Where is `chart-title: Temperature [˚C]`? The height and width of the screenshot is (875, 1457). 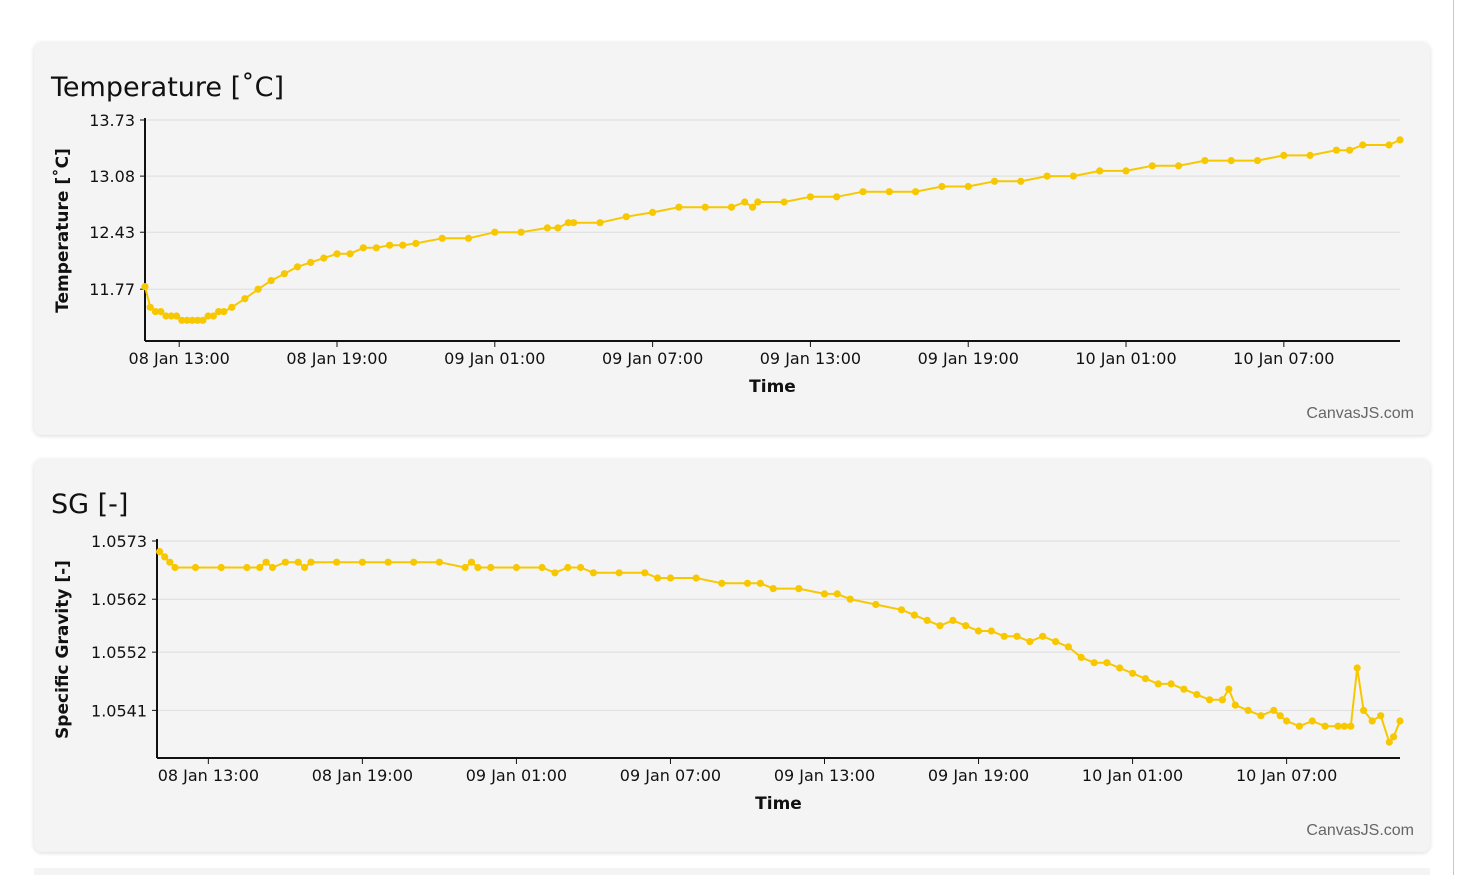 chart-title: Temperature [˚C] is located at coordinates (167, 87).